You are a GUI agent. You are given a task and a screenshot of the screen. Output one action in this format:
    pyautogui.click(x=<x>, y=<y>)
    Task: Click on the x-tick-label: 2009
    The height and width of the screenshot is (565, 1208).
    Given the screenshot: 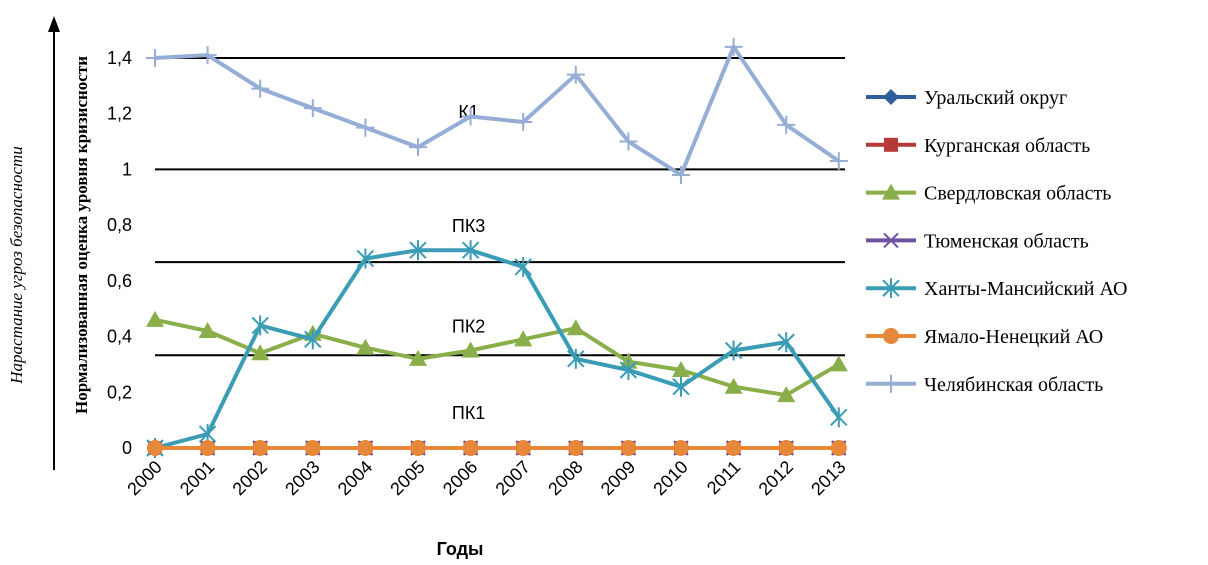 What is the action you would take?
    pyautogui.click(x=618, y=478)
    